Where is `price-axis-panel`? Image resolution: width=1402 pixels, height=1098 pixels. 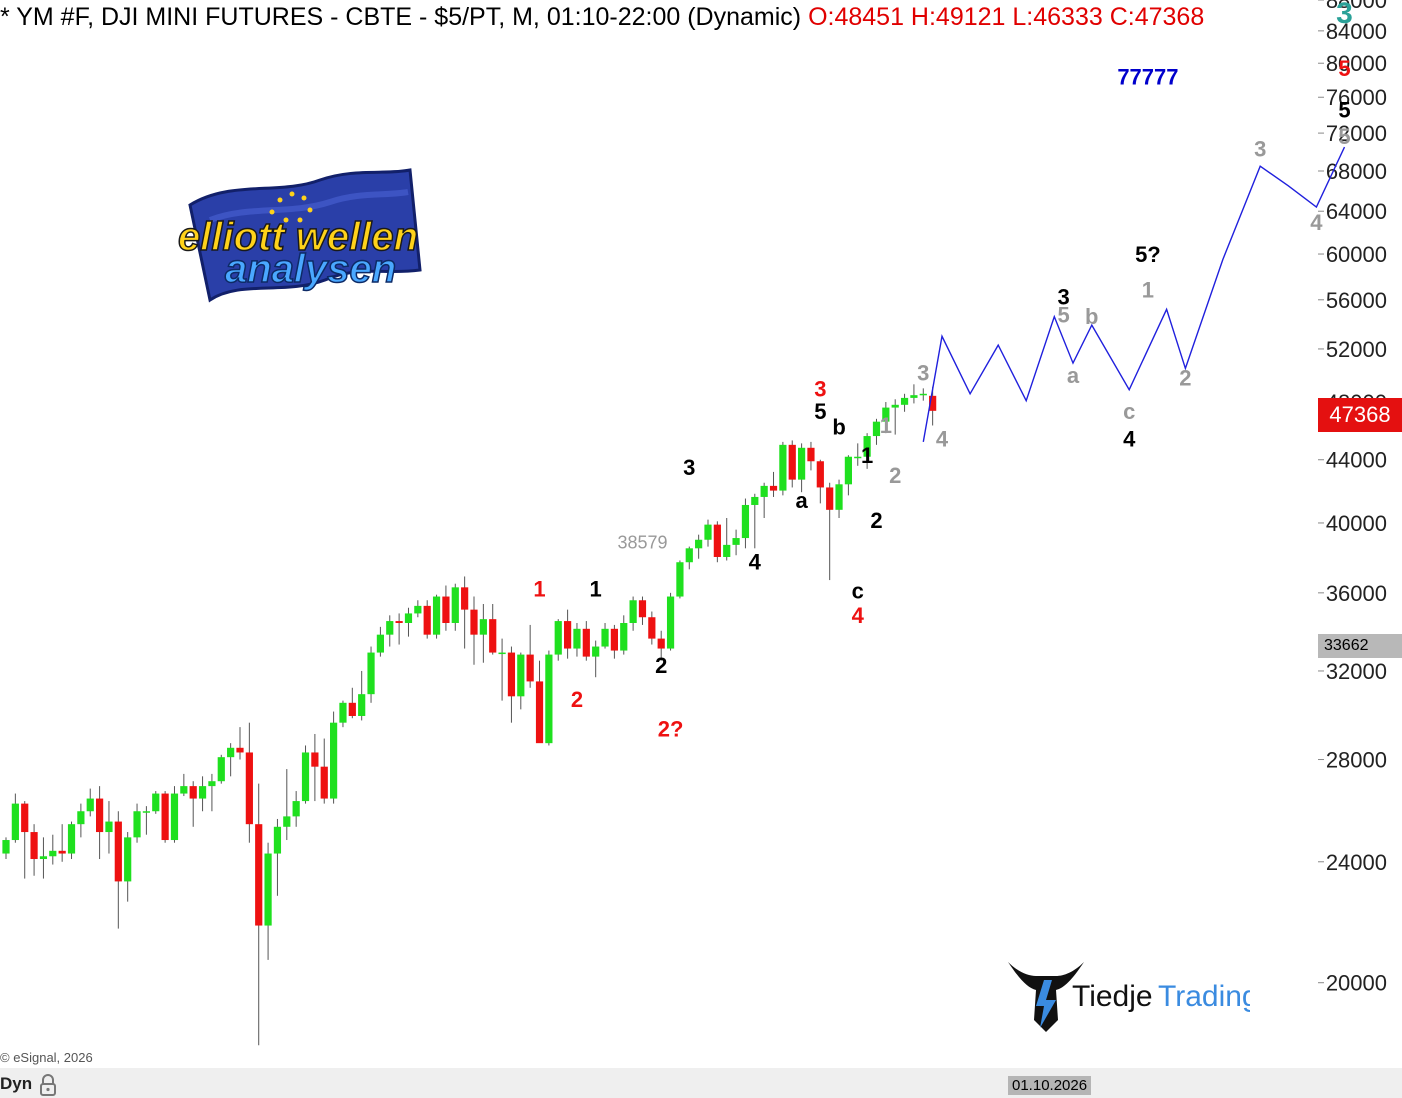 price-axis-panel is located at coordinates (1360, 549).